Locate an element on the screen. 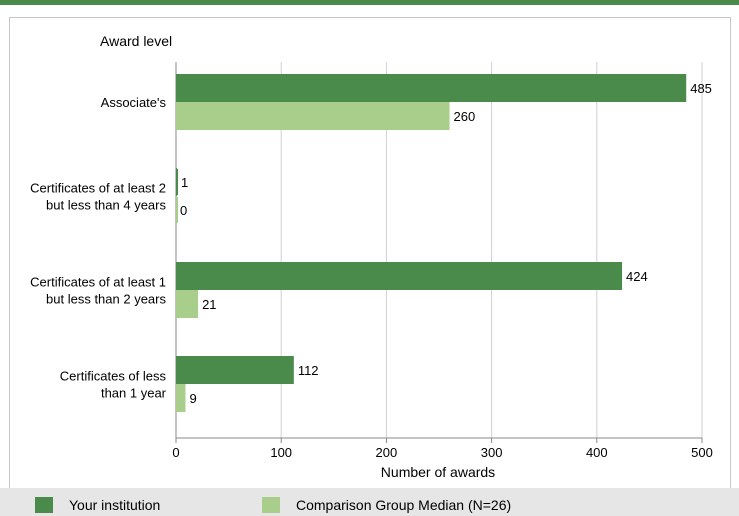  x-tick-label: 300 is located at coordinates (492, 452).